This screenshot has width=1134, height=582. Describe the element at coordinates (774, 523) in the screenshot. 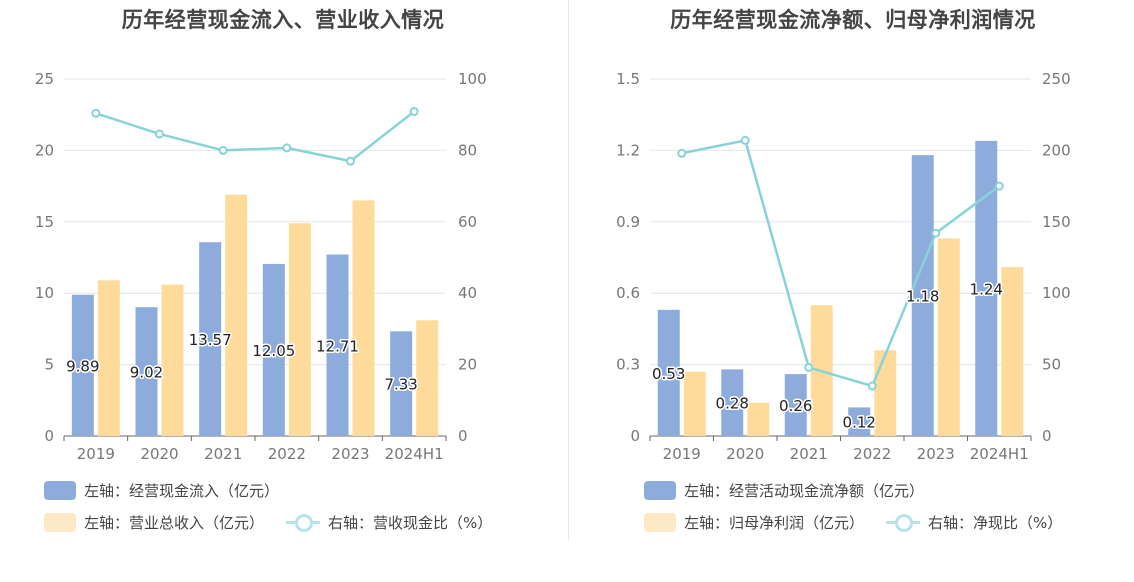

I see `legend-label: 左轴：归母净利润（亿元）` at that location.